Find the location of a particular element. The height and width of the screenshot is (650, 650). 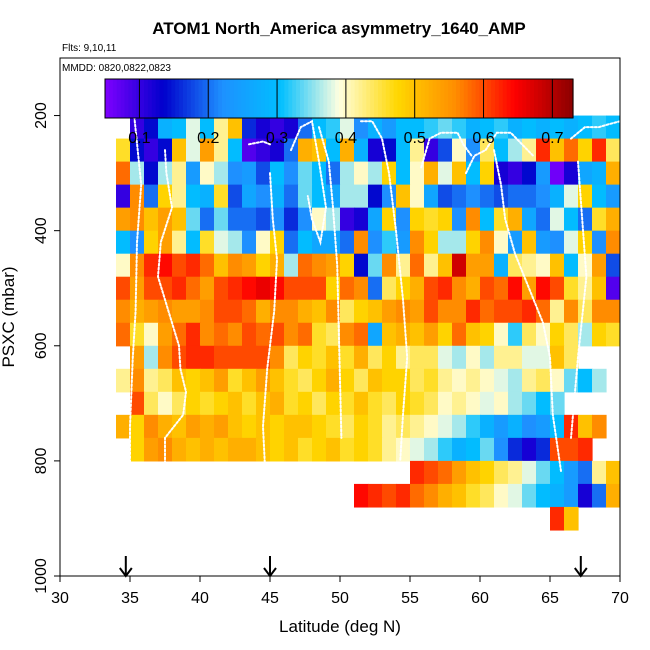

colorbar: 0.1 0.2 0.3 0.4 0.5 0.6 0.7 is located at coordinates (339, 112).